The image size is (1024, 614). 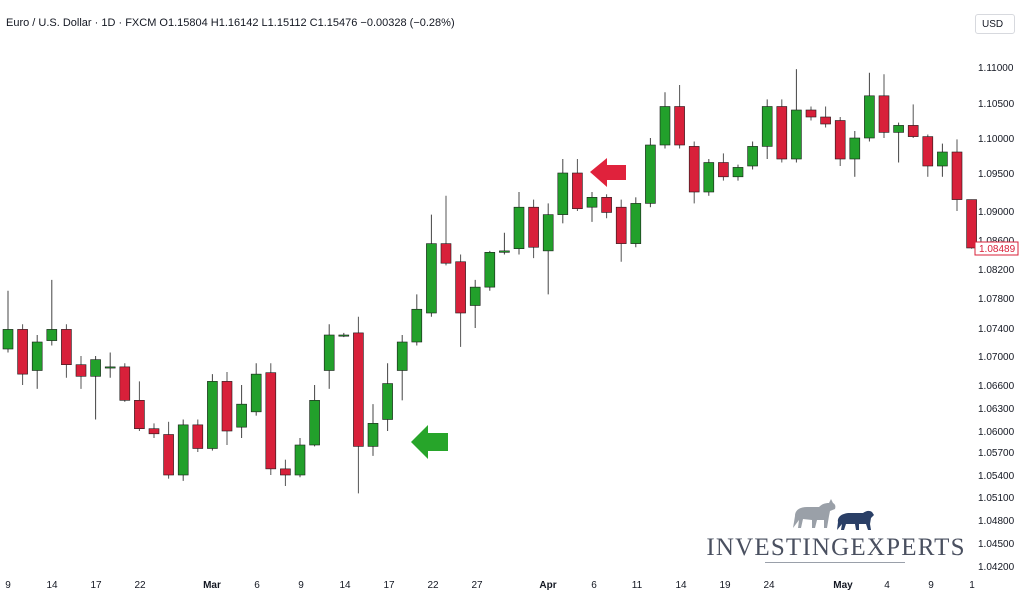 I want to click on y-tick-label: 1.09000, so click(x=996, y=212).